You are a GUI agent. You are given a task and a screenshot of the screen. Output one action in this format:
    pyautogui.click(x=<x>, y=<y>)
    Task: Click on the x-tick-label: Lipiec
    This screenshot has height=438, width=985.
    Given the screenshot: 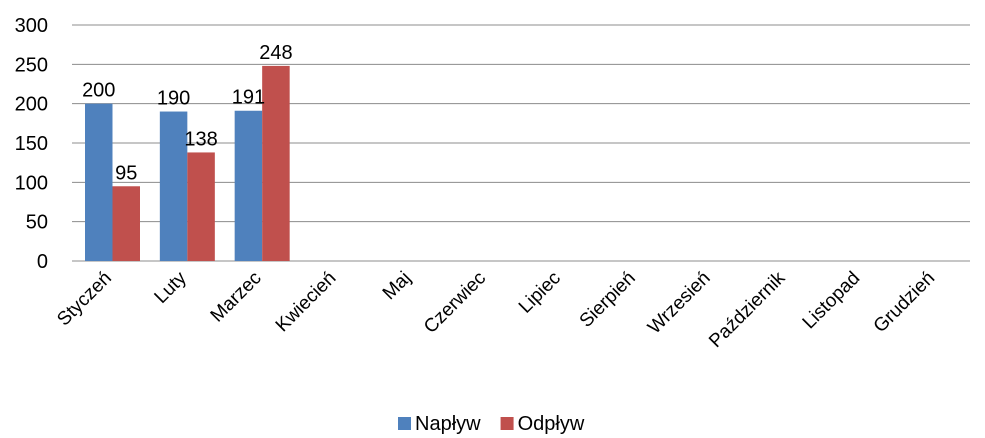 What is the action you would take?
    pyautogui.click(x=540, y=293)
    